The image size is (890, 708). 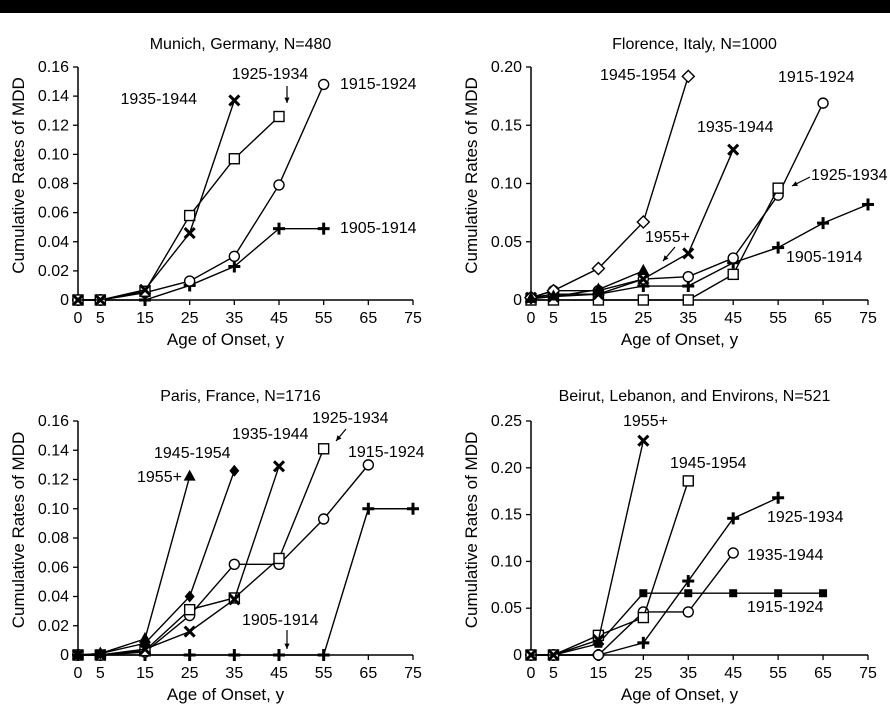 I want to click on series-label: 1925-1934, so click(x=270, y=74).